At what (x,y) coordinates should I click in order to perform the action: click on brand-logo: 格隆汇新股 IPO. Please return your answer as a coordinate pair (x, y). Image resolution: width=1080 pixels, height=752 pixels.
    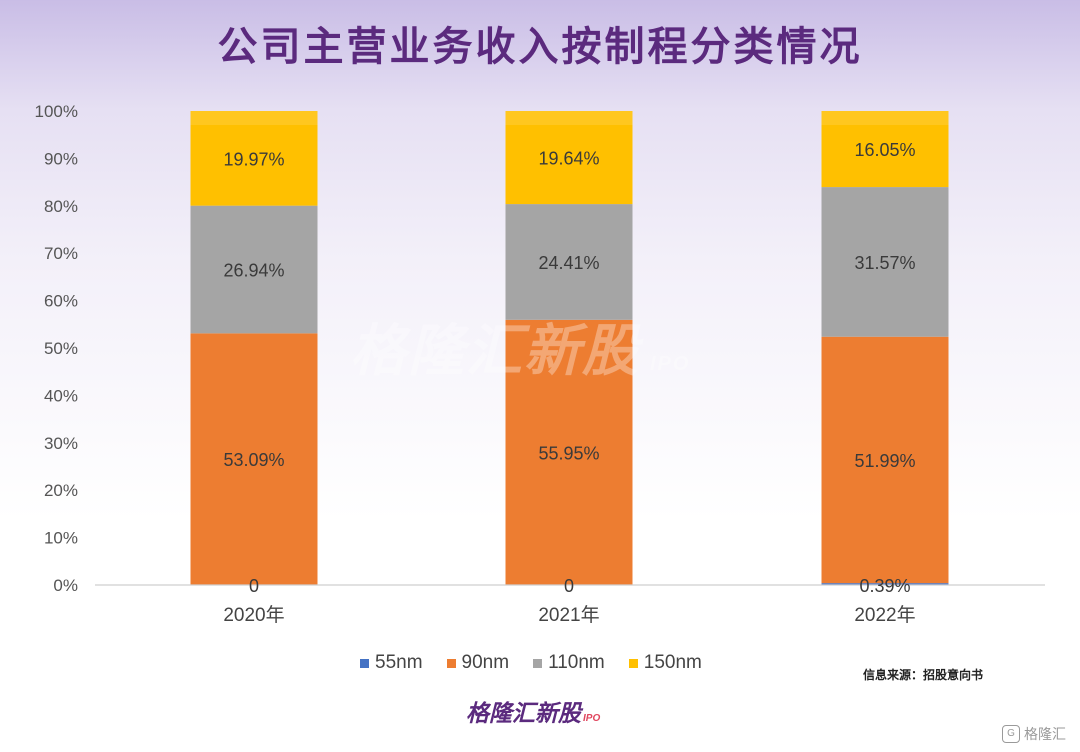
    Looking at the image, I should click on (533, 711).